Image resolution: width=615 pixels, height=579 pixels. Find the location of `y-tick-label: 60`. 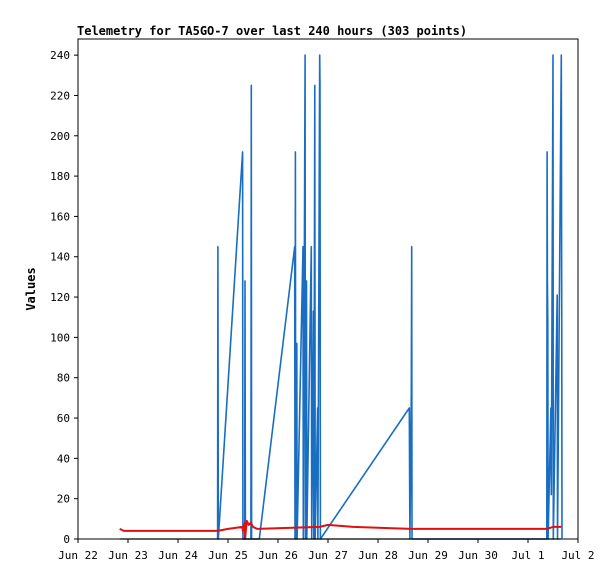

y-tick-label: 60 is located at coordinates (63, 418).